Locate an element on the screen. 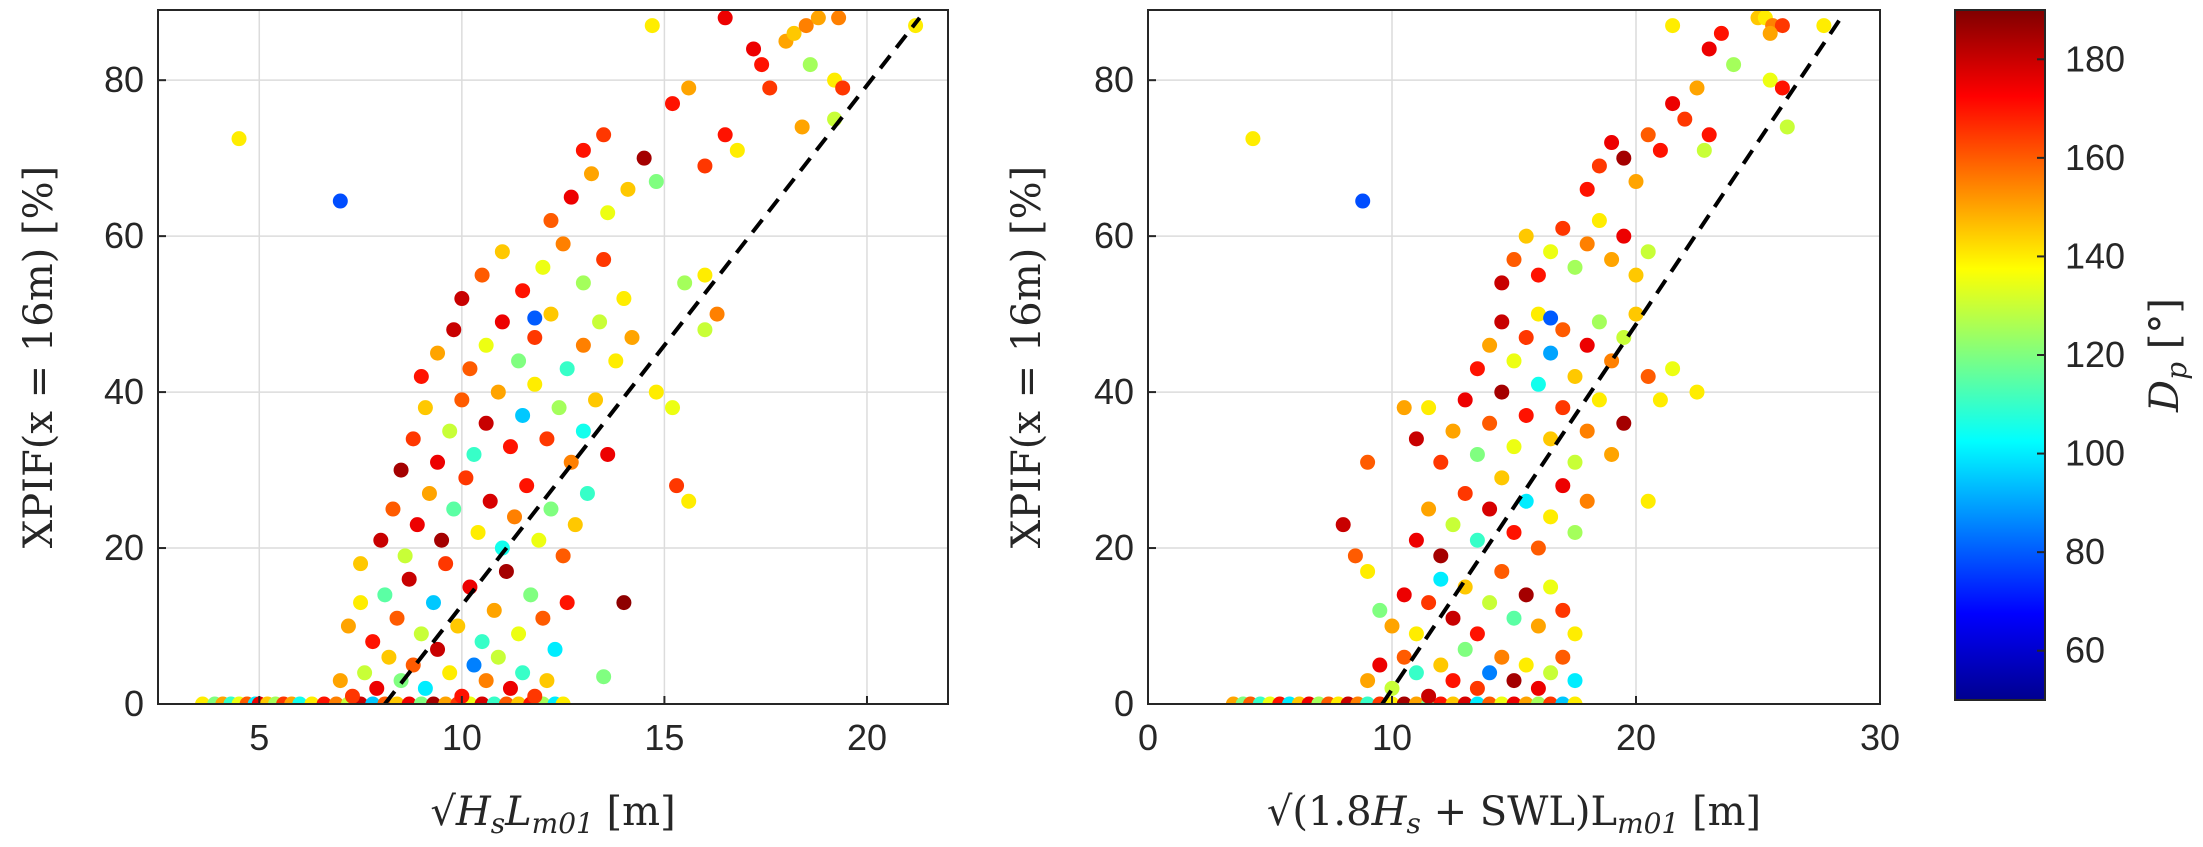 The image size is (2203, 847). colorbar-tick-label-5: 160 is located at coordinates (2095, 157).